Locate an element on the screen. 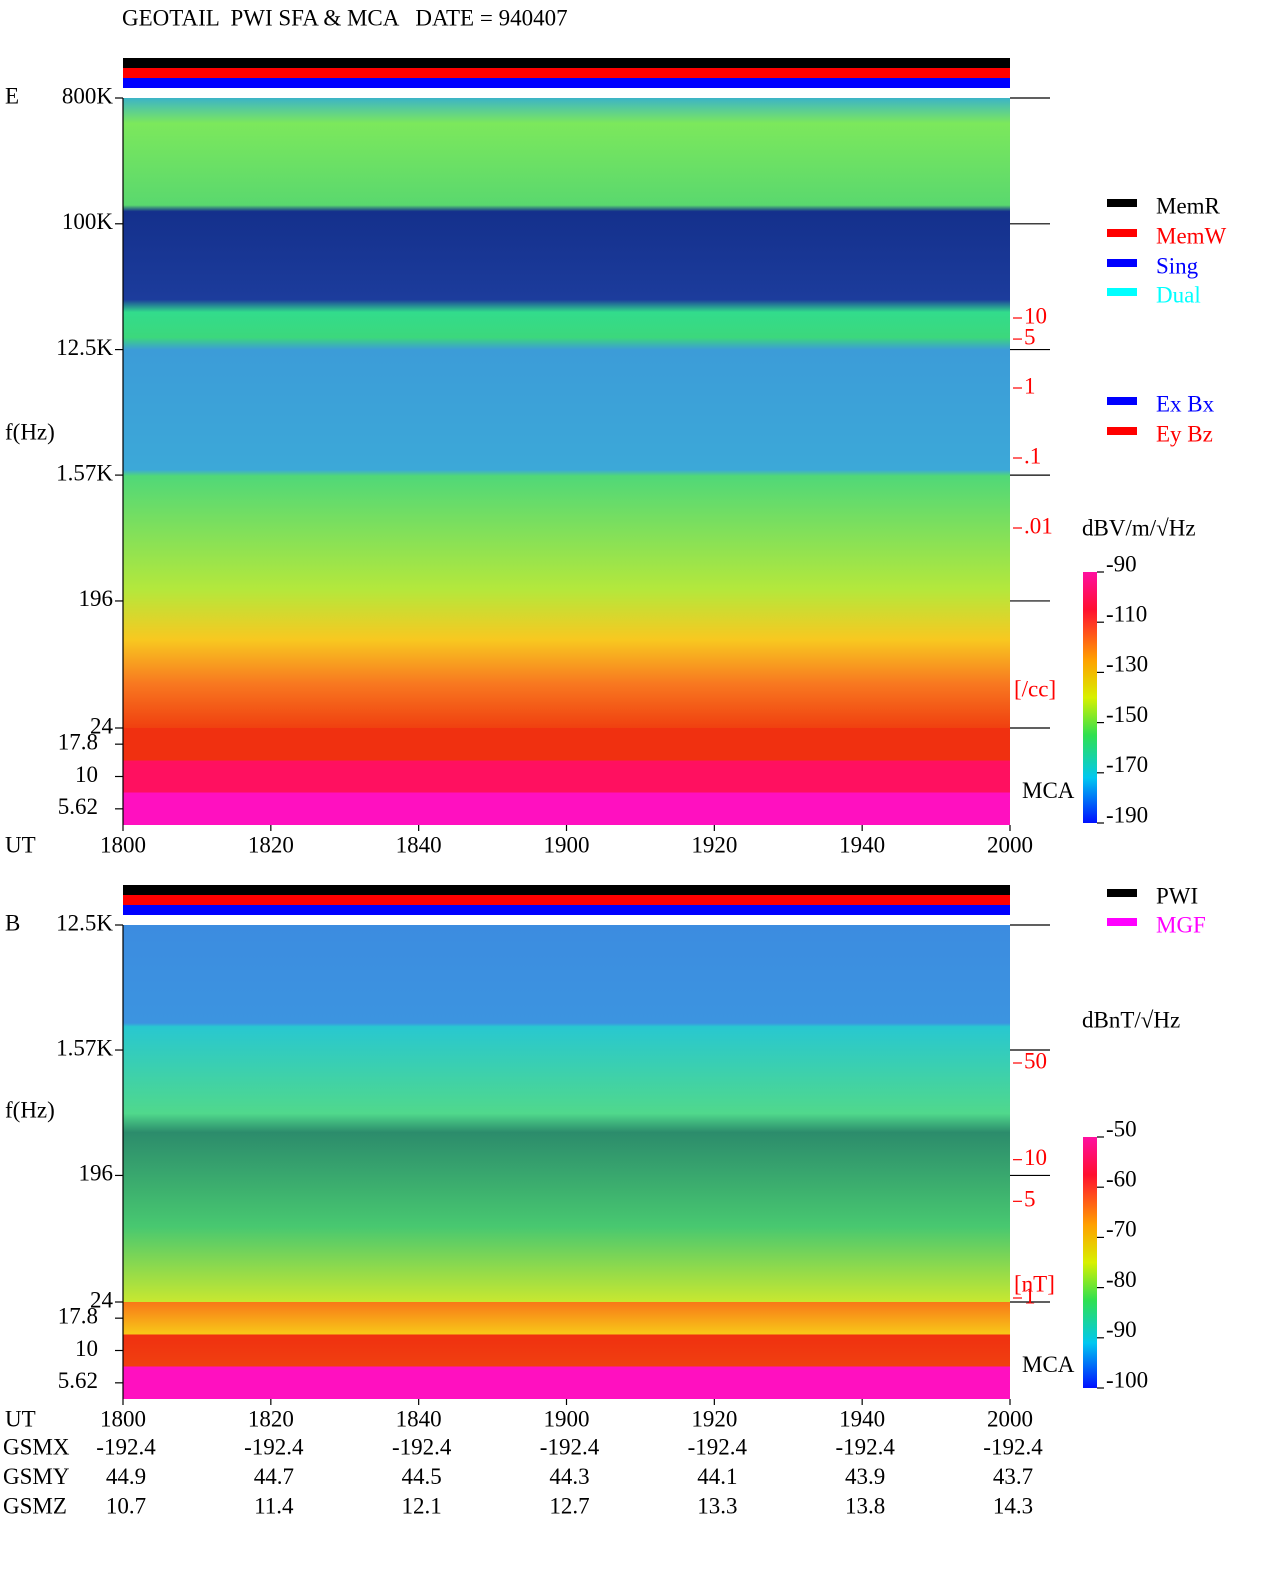 This screenshot has width=1280, height=1593. x-tick-label: 1800 is located at coordinates (123, 844).